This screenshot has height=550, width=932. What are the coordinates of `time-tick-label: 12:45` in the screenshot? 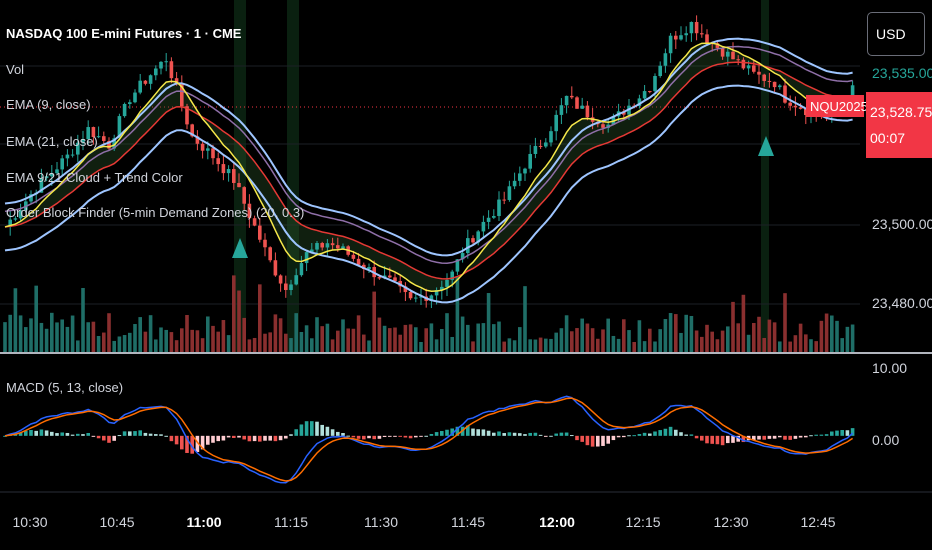 It's located at (818, 522).